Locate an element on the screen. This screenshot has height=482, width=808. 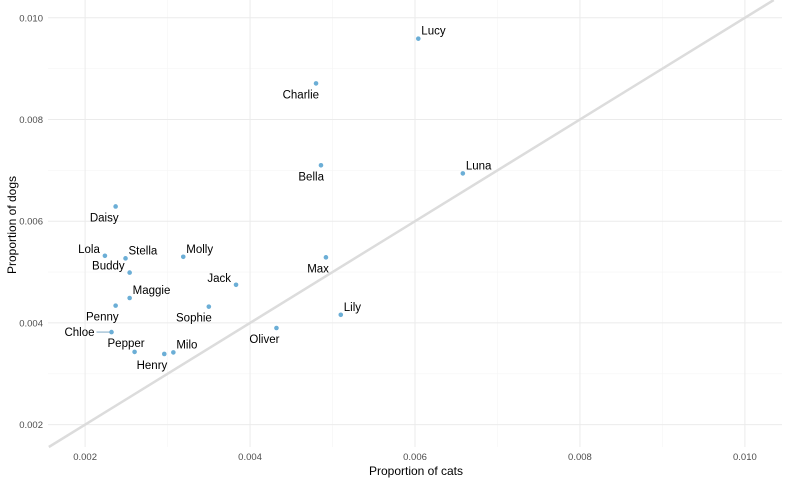
label-lily: Lily is located at coordinates (353, 308).